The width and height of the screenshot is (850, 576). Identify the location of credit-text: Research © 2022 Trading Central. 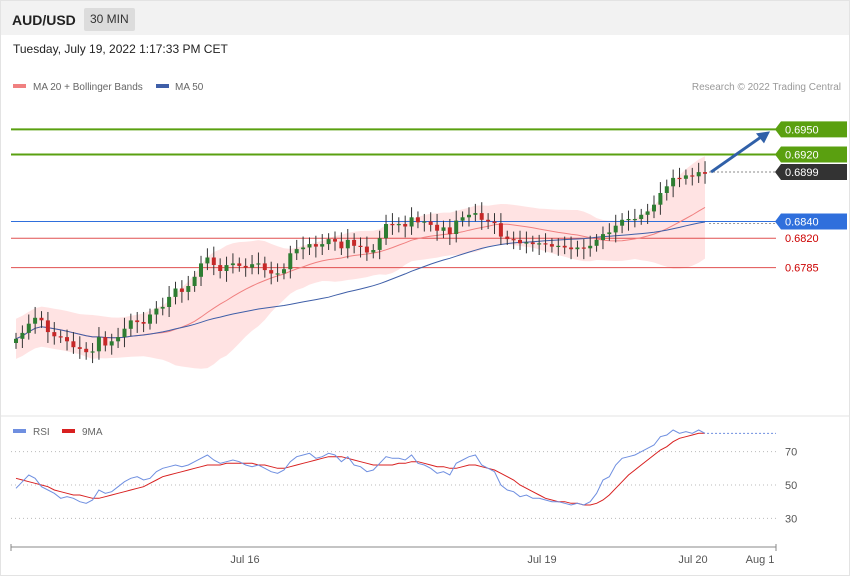
(766, 87).